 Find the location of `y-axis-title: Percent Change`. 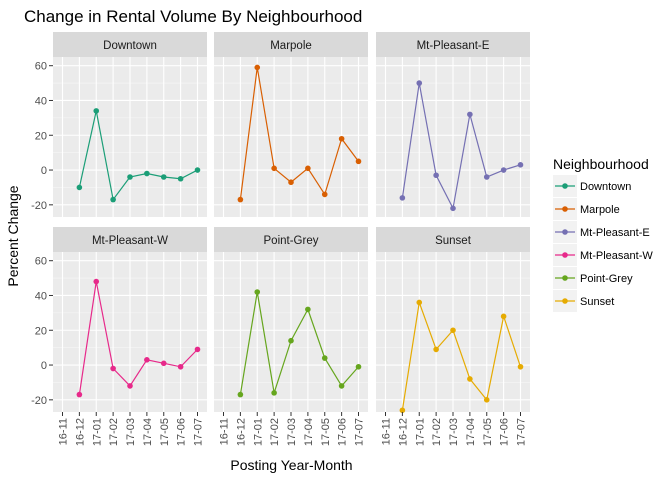

y-axis-title: Percent Change is located at coordinates (13, 235).